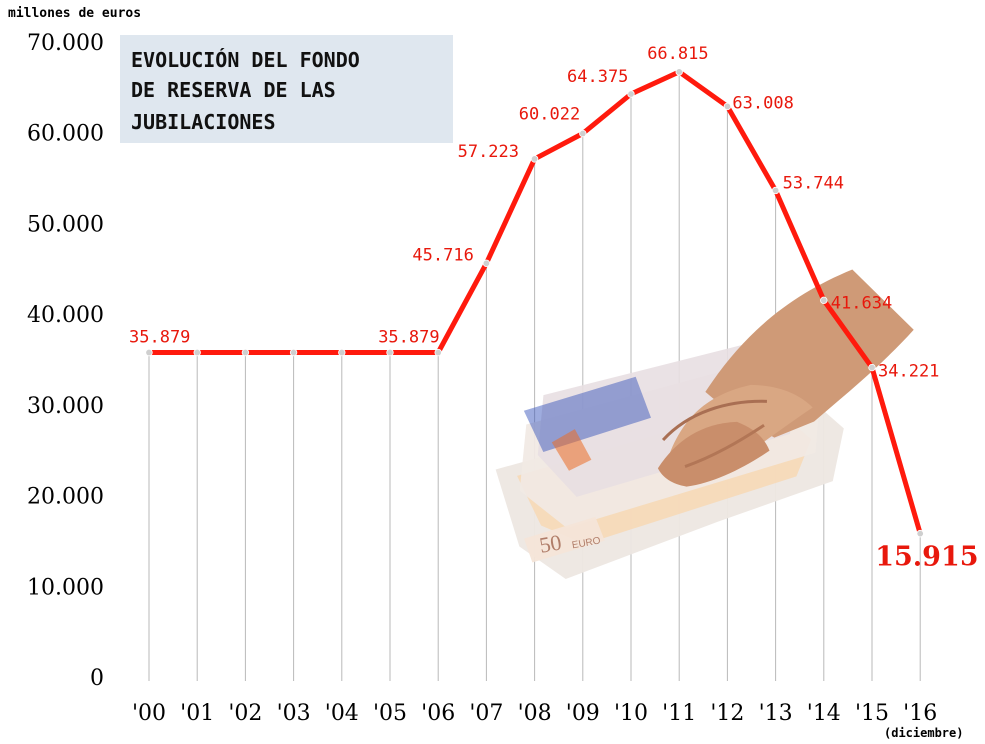  Describe the element at coordinates (586, 543) in the screenshot. I see `svg-text: EURO` at that location.